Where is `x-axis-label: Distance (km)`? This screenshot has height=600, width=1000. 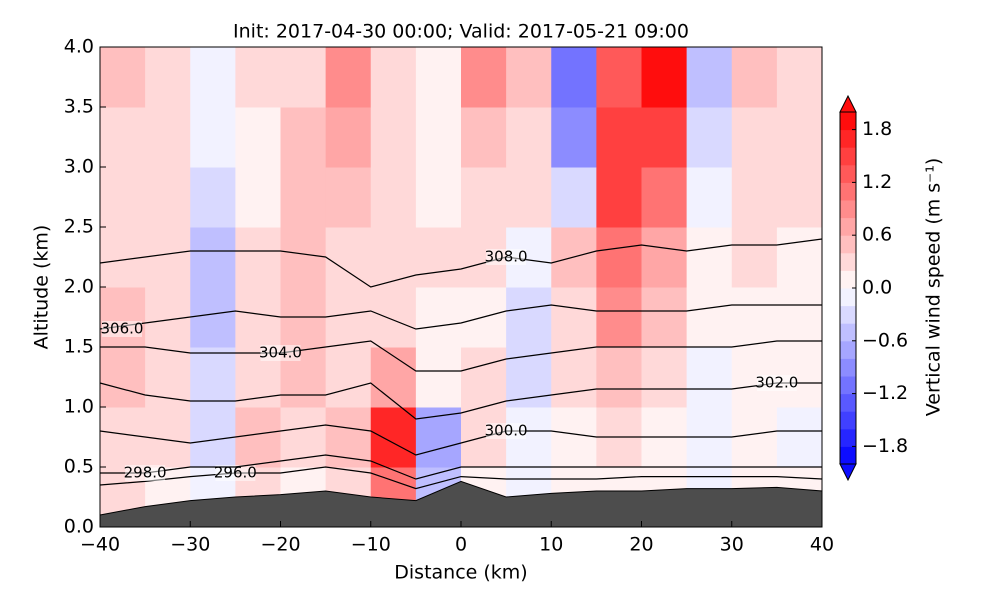 x-axis-label: Distance (km) is located at coordinates (460, 573).